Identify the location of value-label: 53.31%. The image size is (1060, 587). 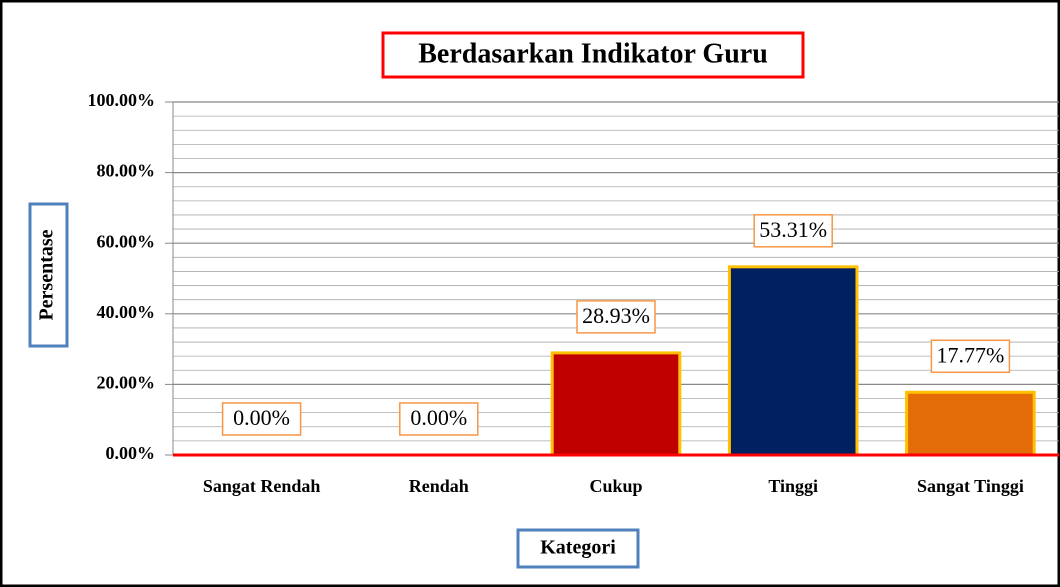
(793, 229).